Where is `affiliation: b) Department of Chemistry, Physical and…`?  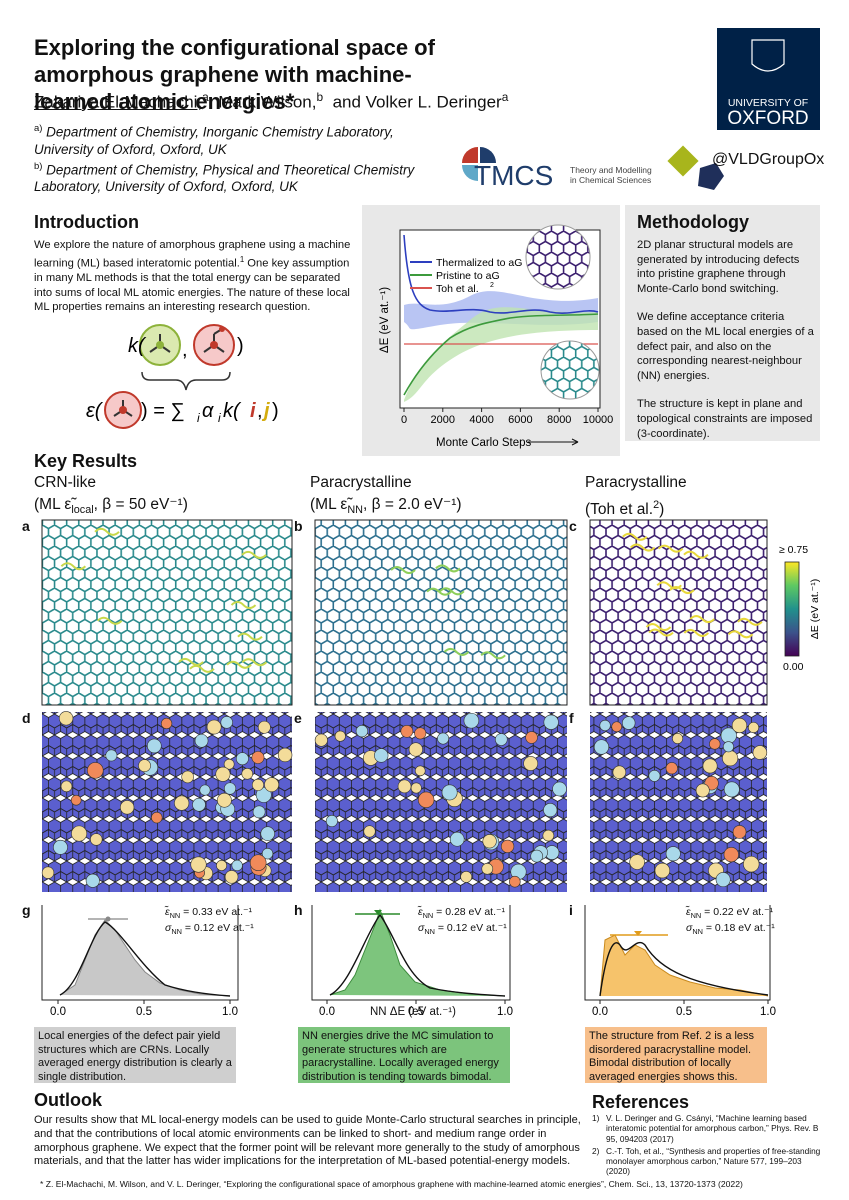 affiliation: b) Department of Chemistry, Physical and… is located at coordinates (234, 177).